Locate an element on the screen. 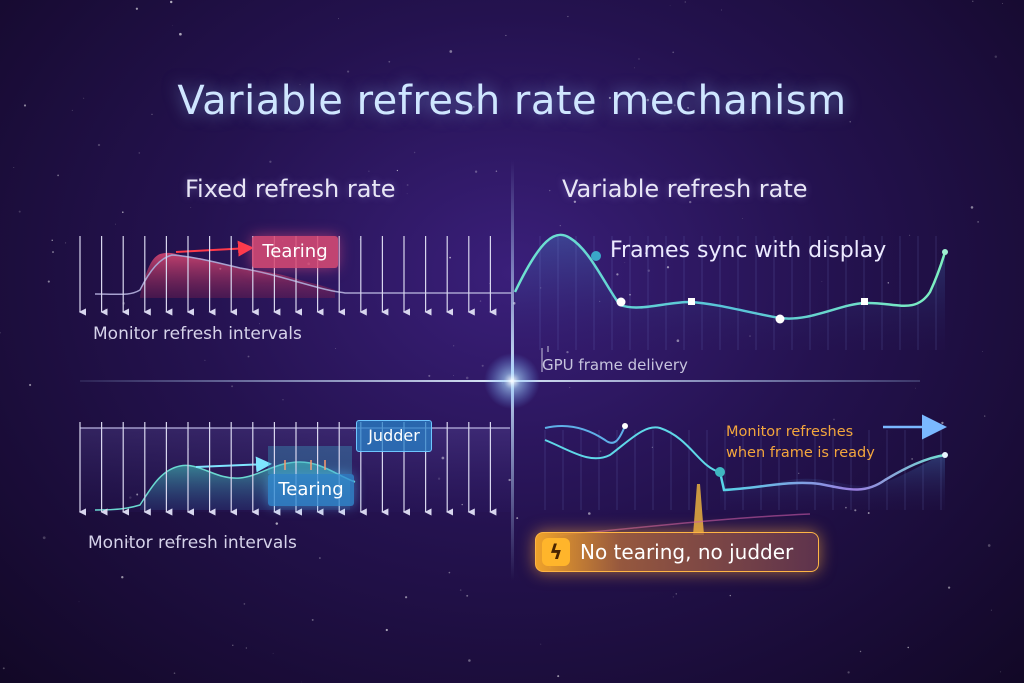  left-bottom-curve is located at coordinates (225, 486).